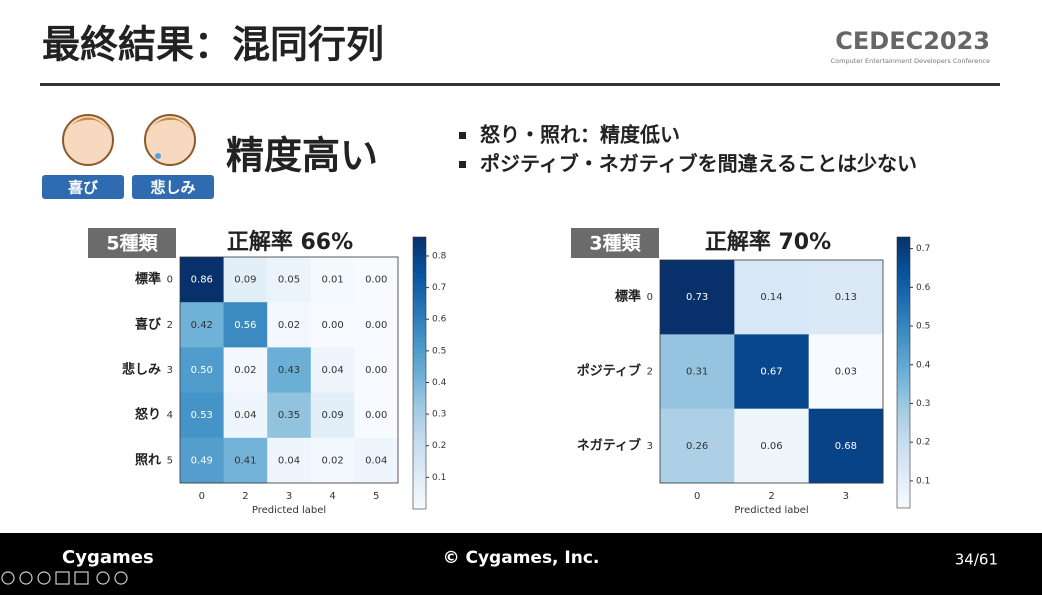 This screenshot has height=595, width=1042. What do you see at coordinates (520, 84) in the screenshot?
I see `title-rule` at bounding box center [520, 84].